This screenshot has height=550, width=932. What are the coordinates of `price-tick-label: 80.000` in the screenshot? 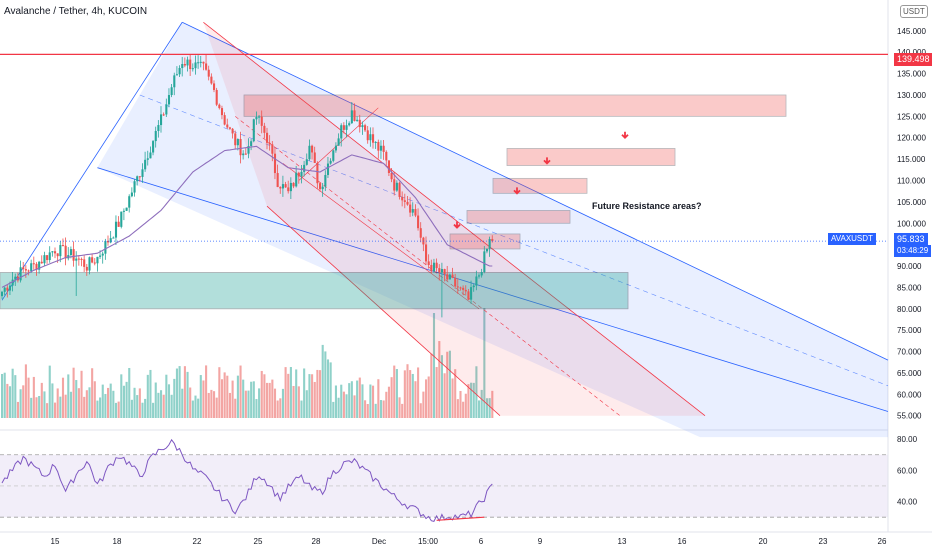 It's located at (909, 309).